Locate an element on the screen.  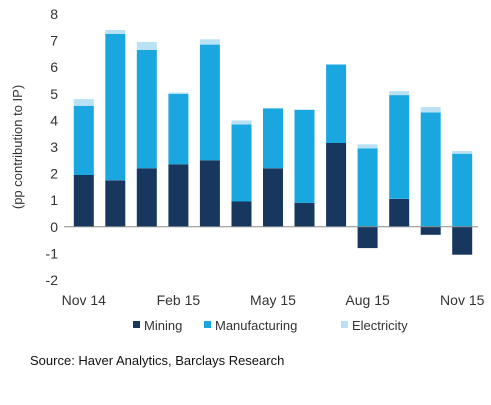
y-tick-label: 4 is located at coordinates (54, 120).